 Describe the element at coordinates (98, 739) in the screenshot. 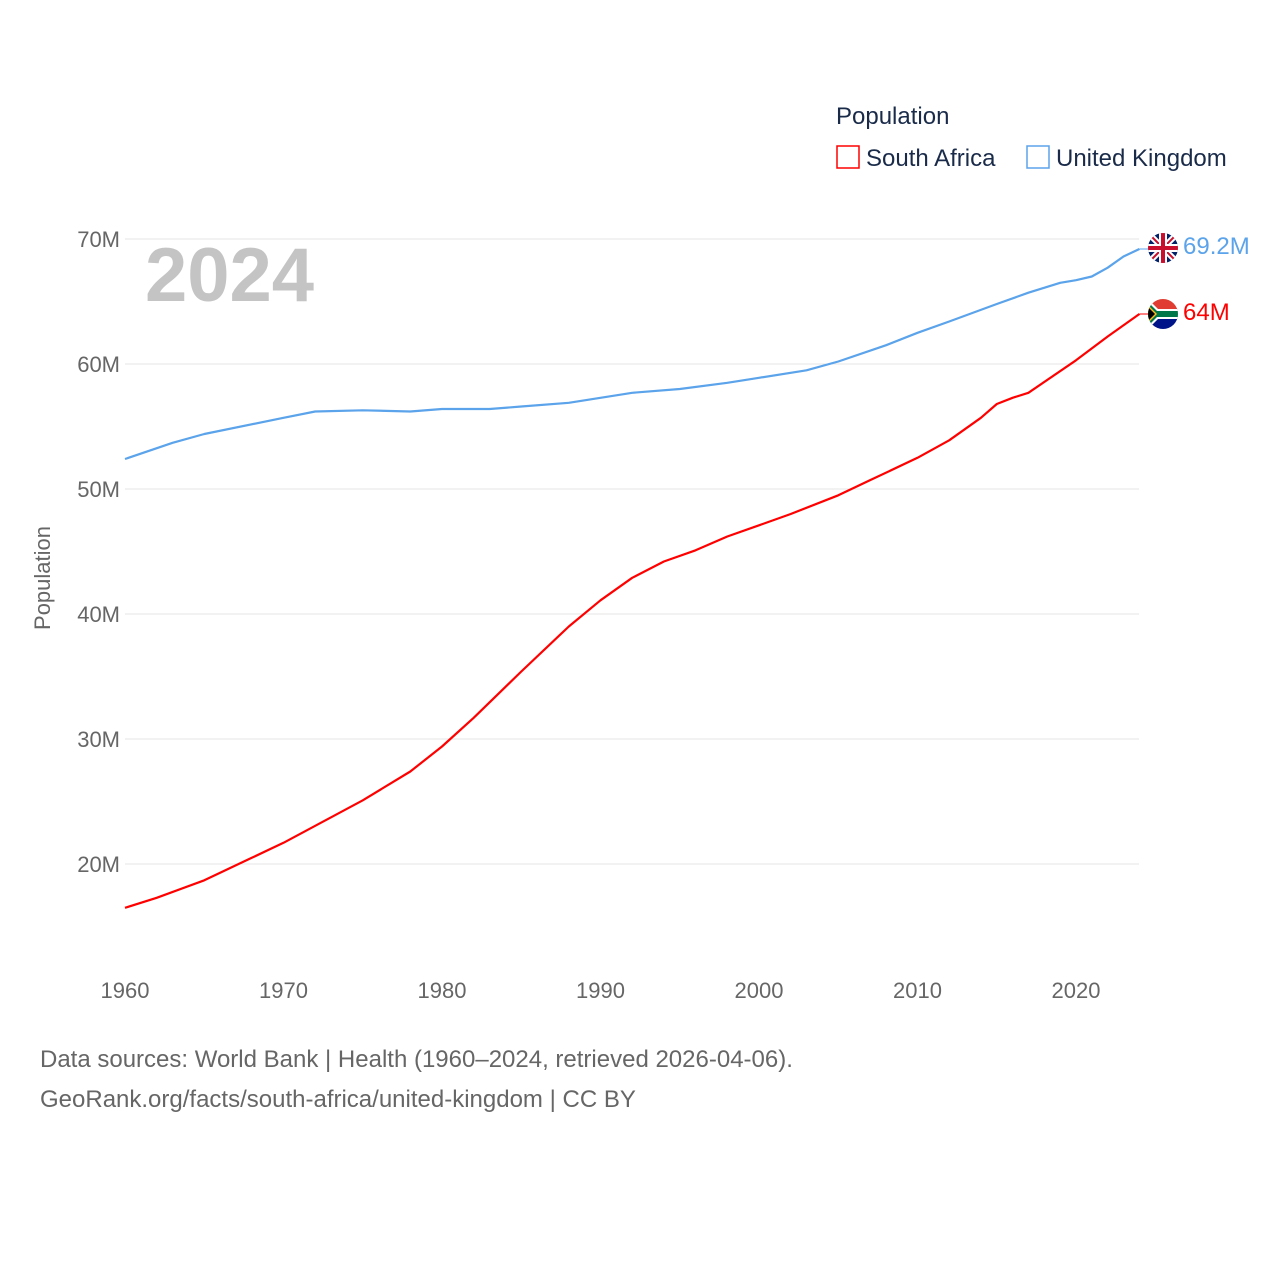

I see `y-tick-label: 30M` at that location.